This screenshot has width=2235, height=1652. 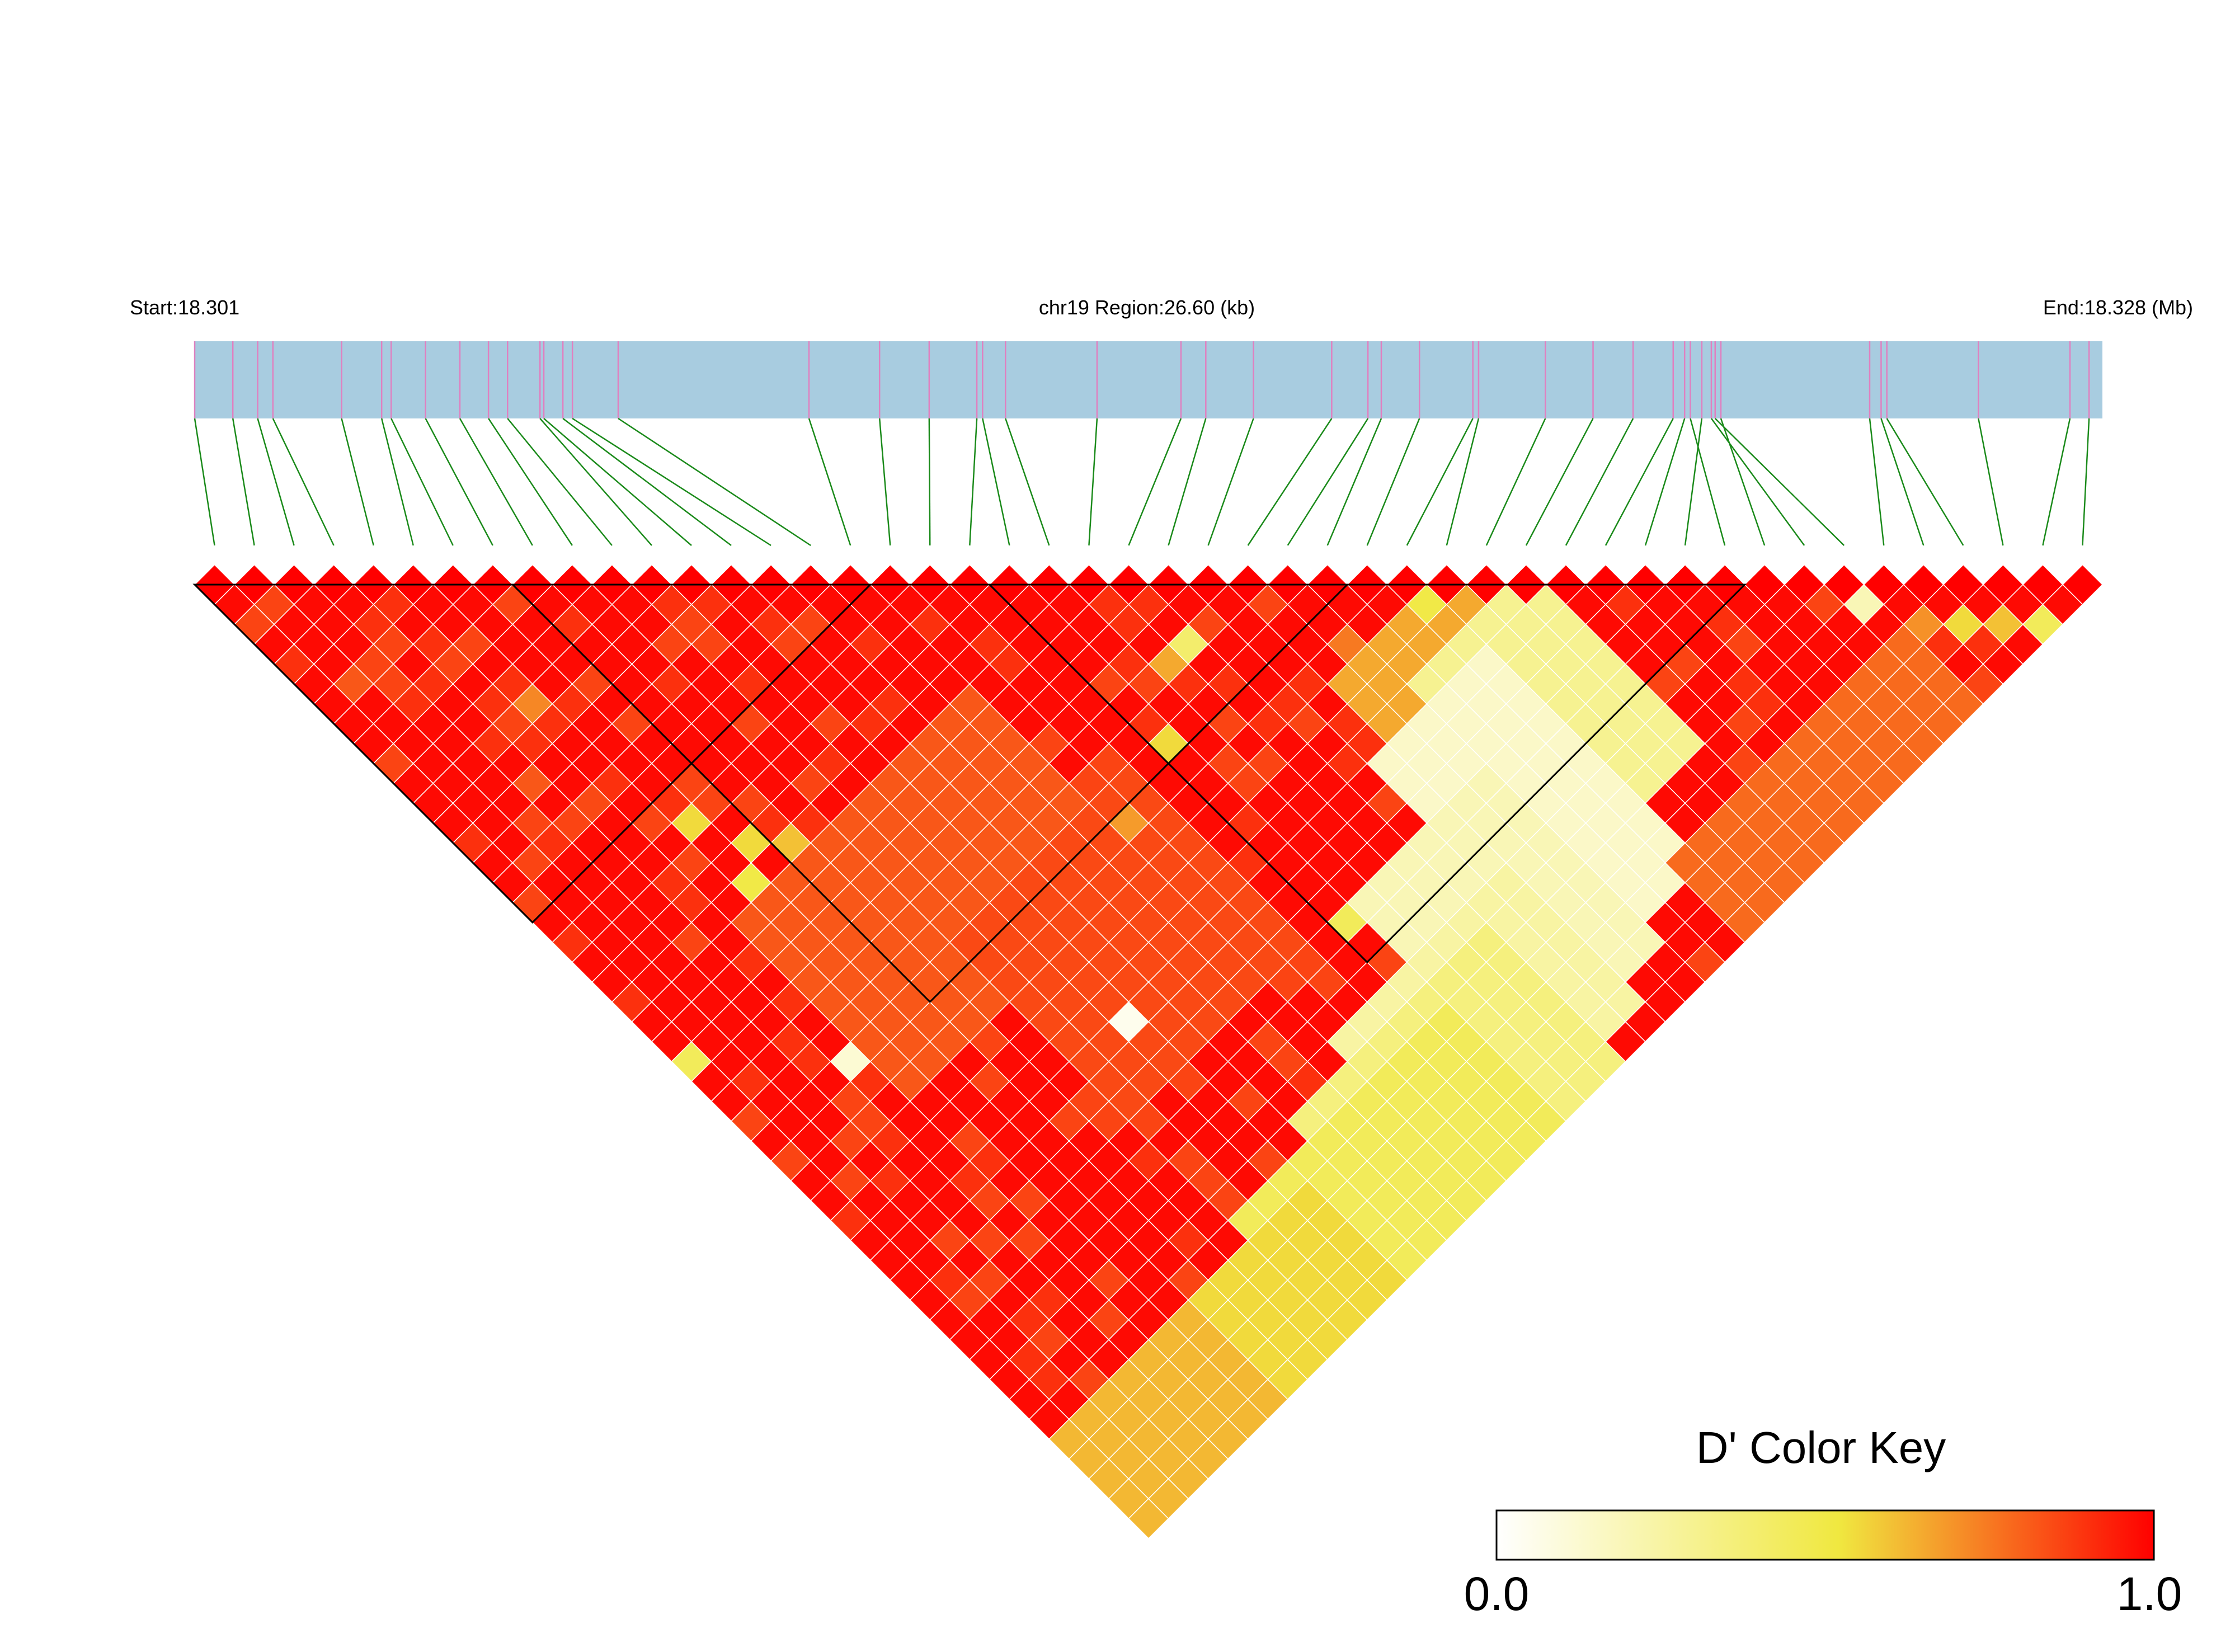 What do you see at coordinates (2149, 1594) in the screenshot?
I see `color-key-max-label: 1.0` at bounding box center [2149, 1594].